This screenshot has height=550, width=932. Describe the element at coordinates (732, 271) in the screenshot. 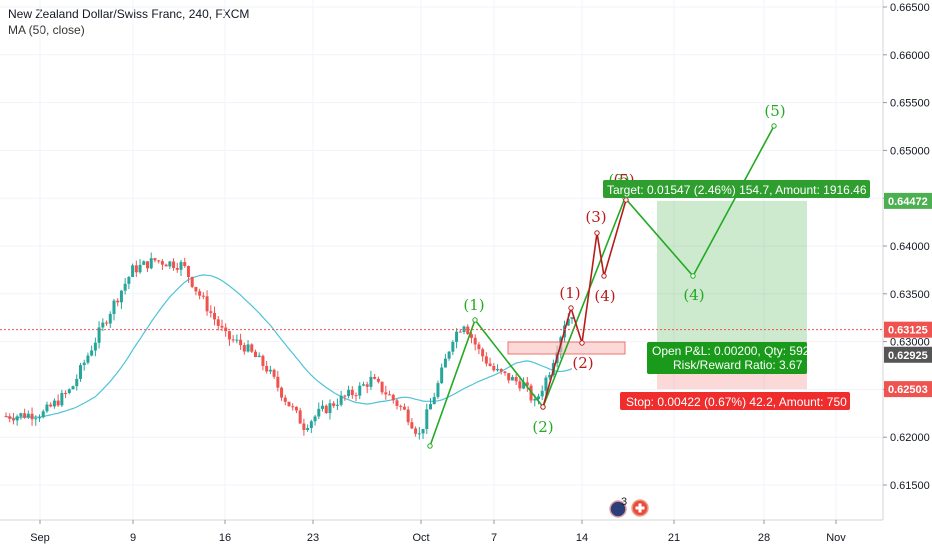

I see `profit-zone` at that location.